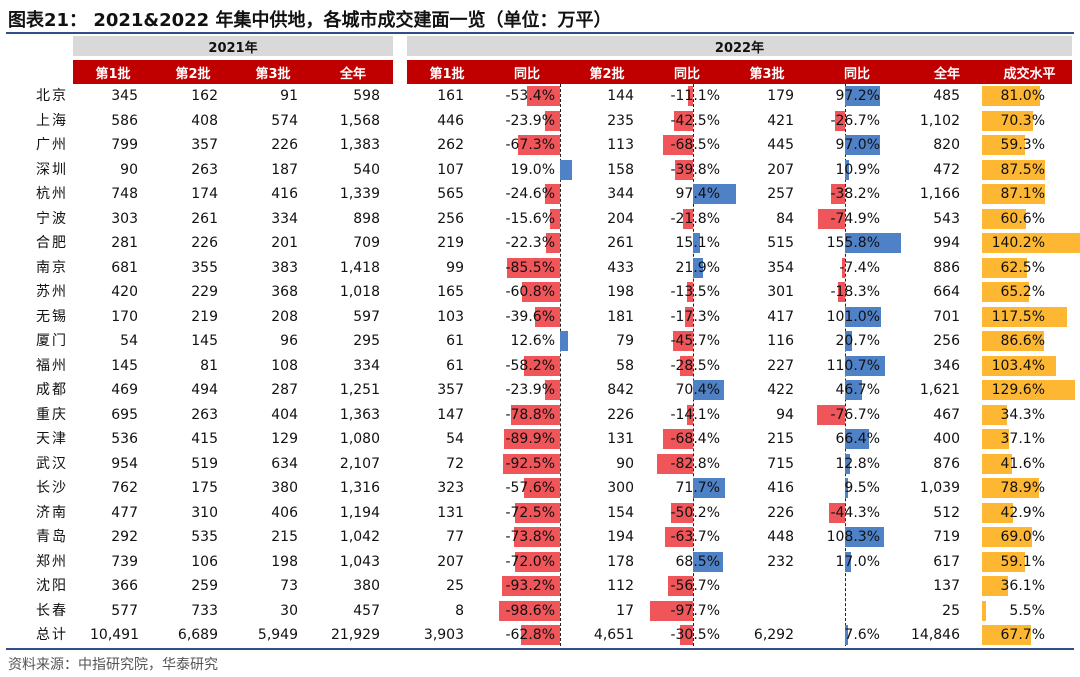 The height and width of the screenshot is (677, 1080). What do you see at coordinates (52, 610) in the screenshot?
I see `city-name: 长春` at bounding box center [52, 610].